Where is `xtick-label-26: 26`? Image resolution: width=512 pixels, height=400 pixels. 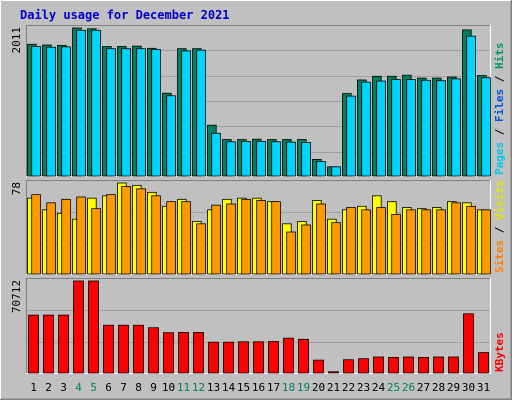 xtick-label-26: 26 is located at coordinates (408, 387).